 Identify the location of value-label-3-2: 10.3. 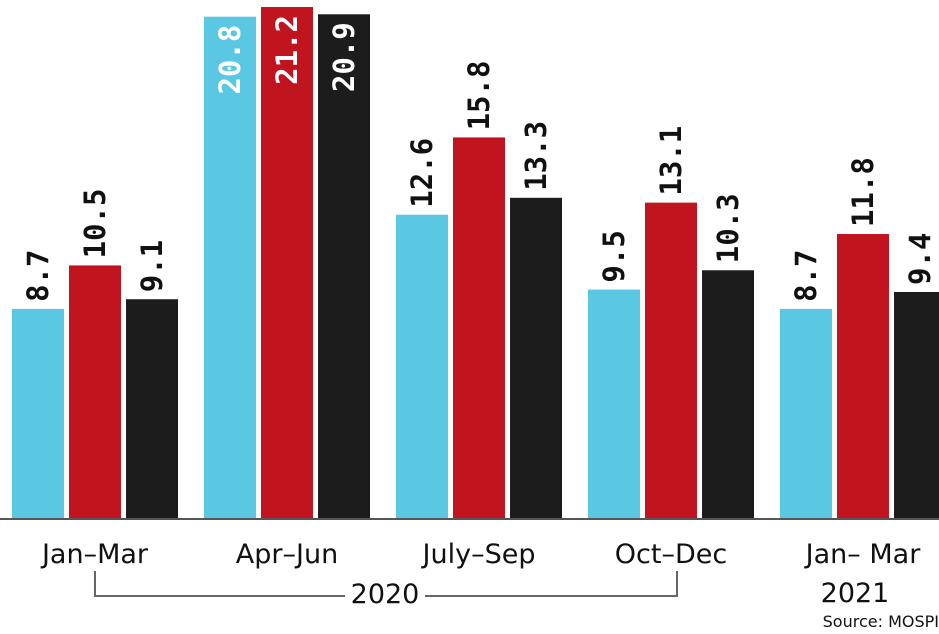
(728, 228).